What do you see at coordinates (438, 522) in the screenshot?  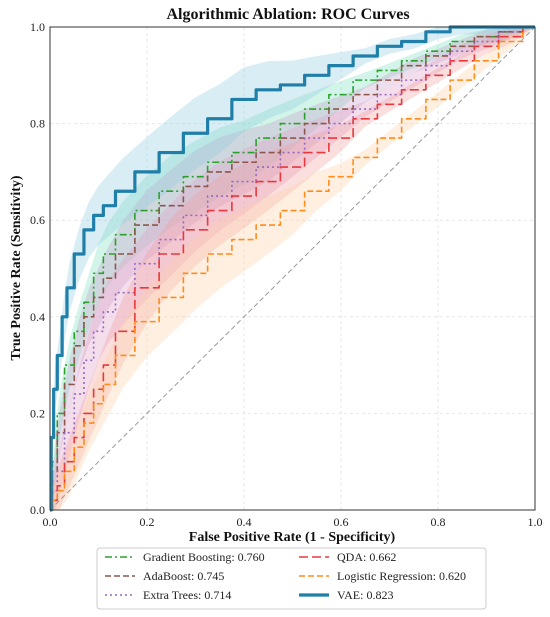 I see `x-tick-label: 0.8` at bounding box center [438, 522].